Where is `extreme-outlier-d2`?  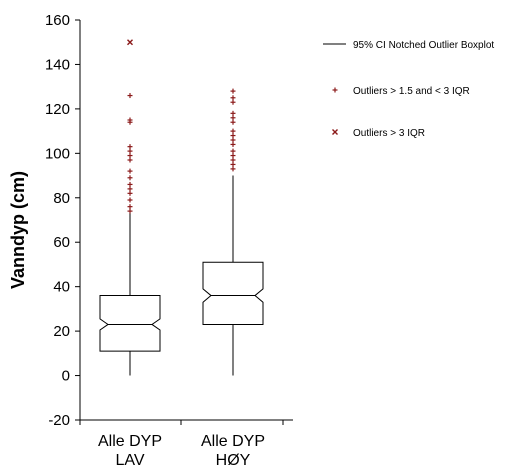
extreme-outlier-d2 is located at coordinates (130, 42).